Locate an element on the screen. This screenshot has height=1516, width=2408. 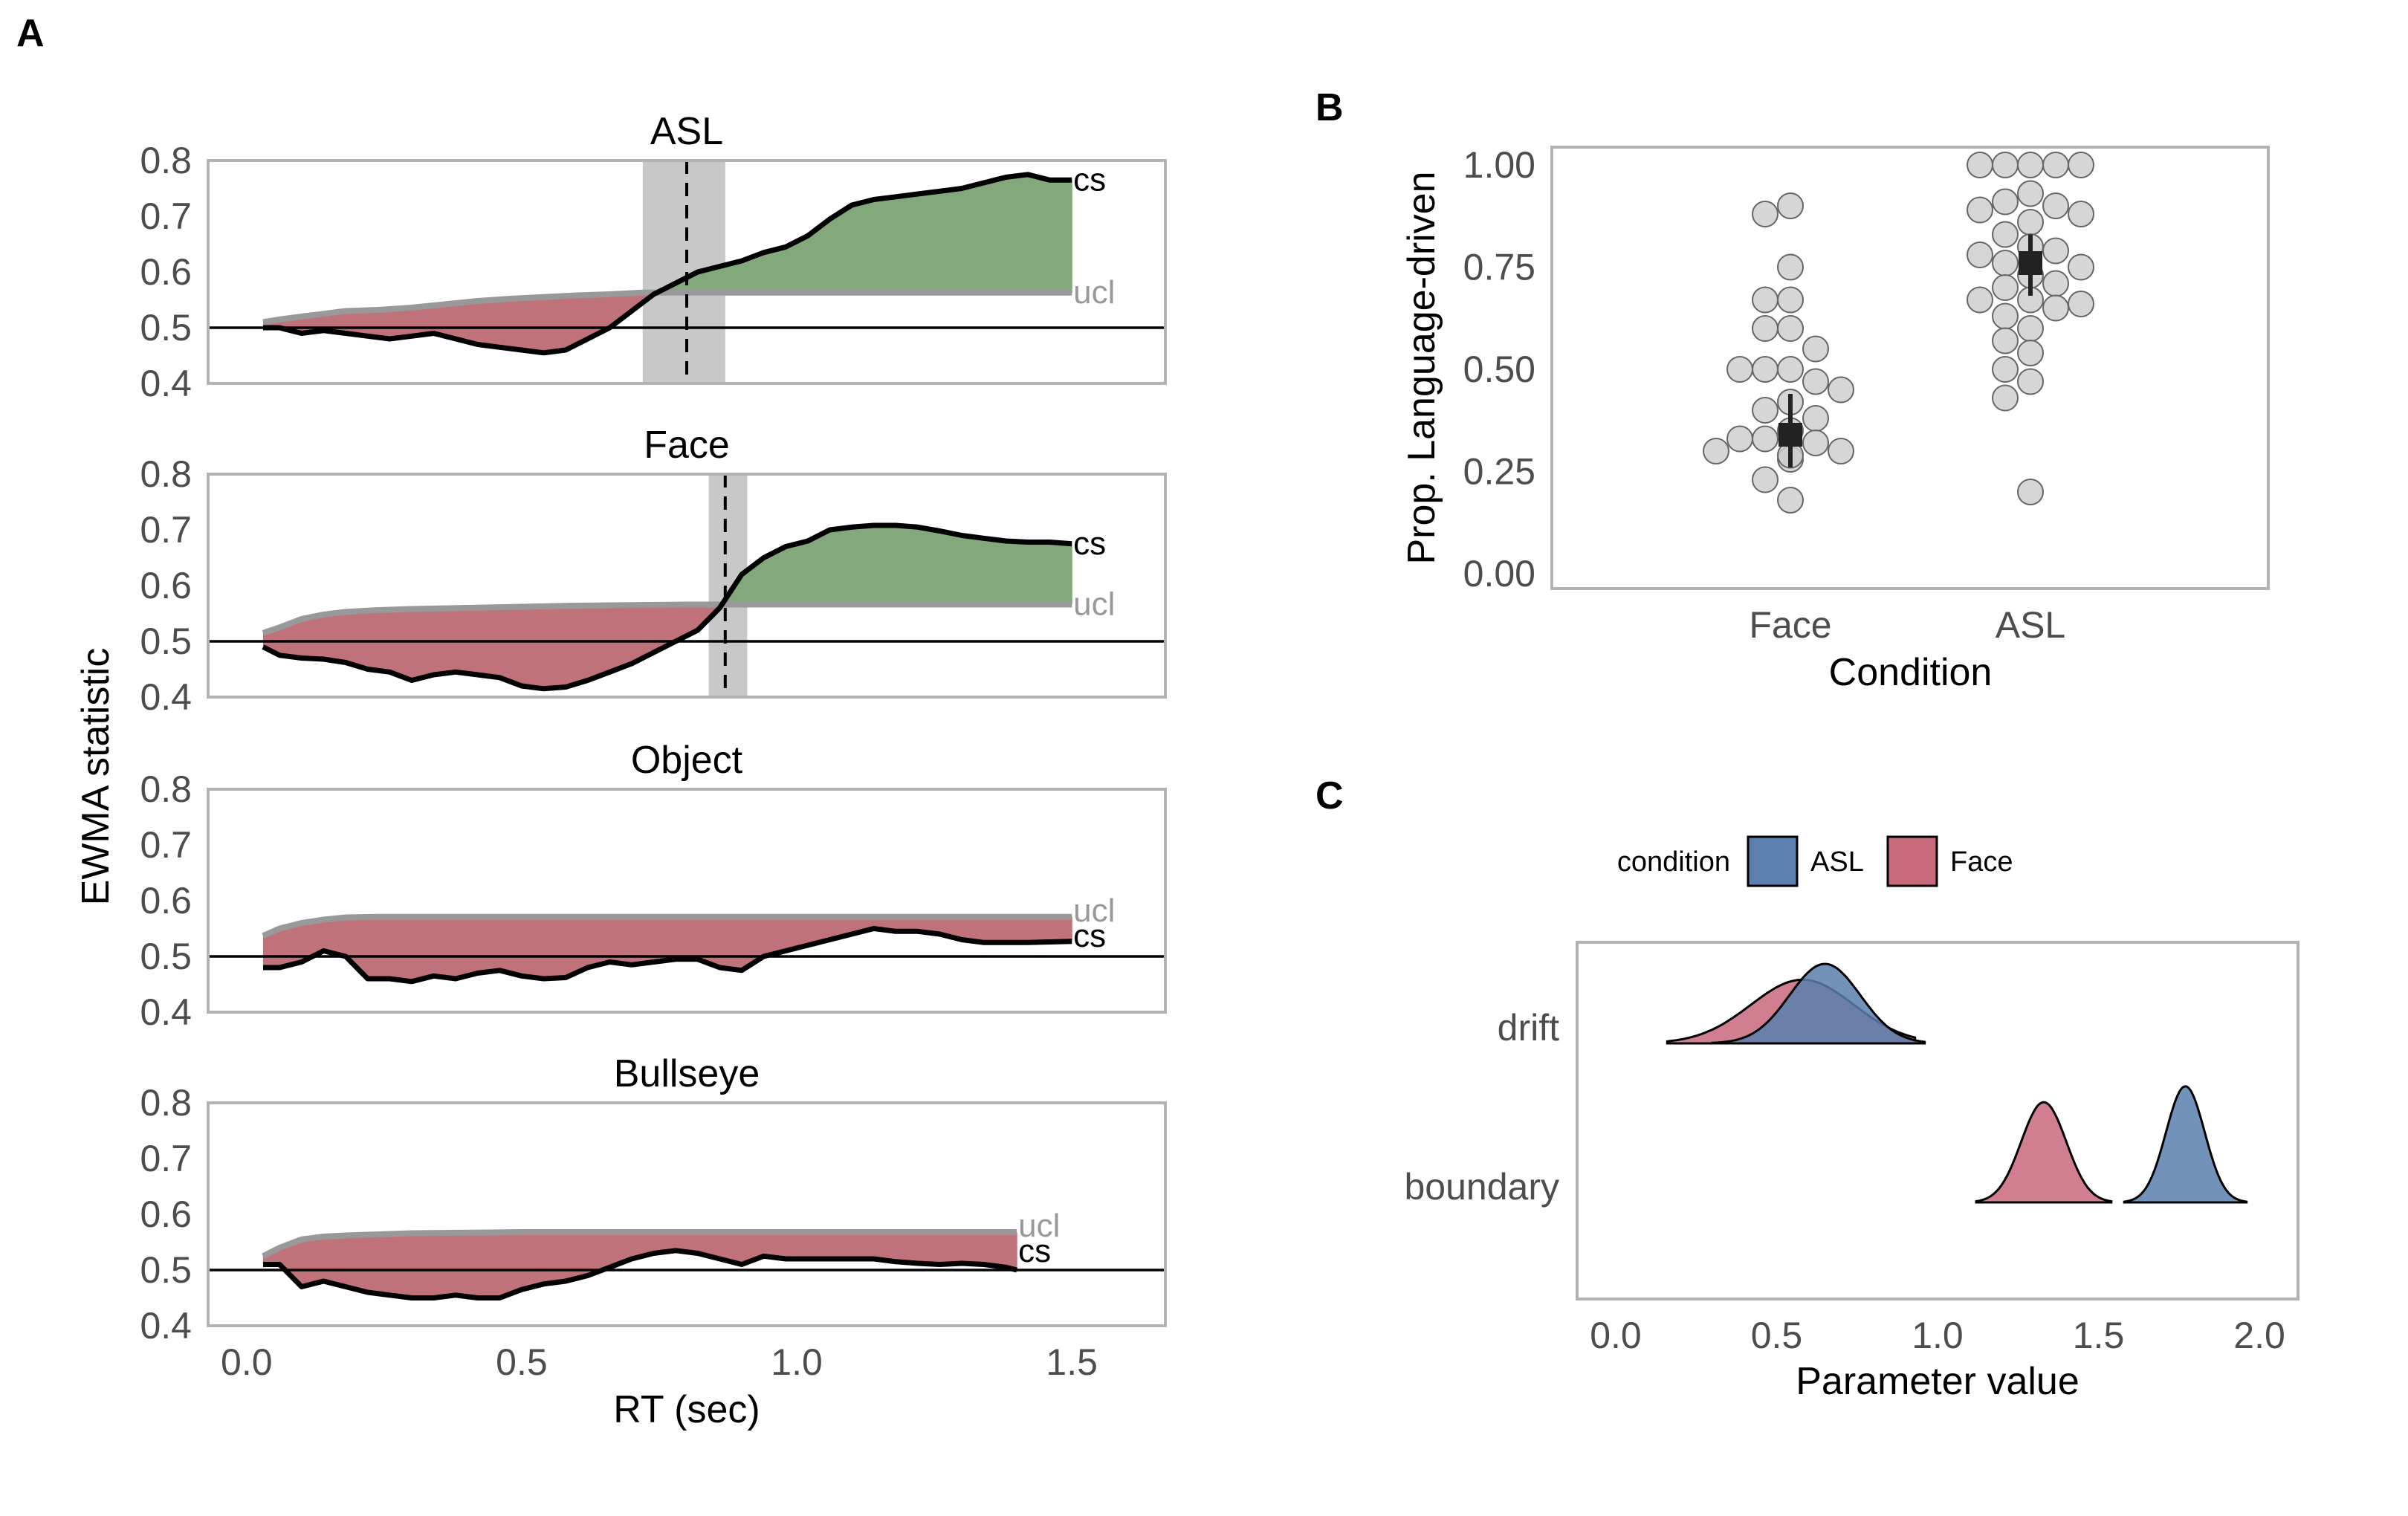
y-tick-label: 0.5 is located at coordinates (166, 1270).